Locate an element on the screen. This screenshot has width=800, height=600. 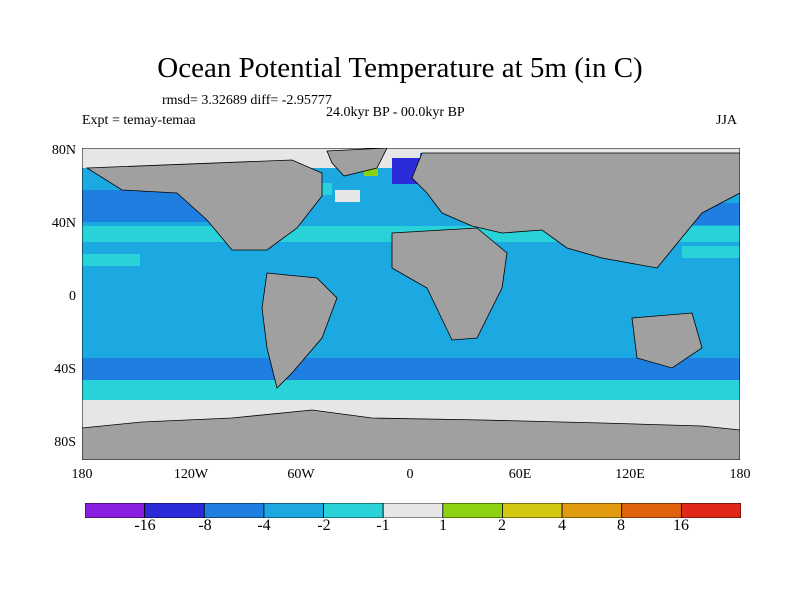
lat-tick-label: 40N is located at coordinates (63, 223).